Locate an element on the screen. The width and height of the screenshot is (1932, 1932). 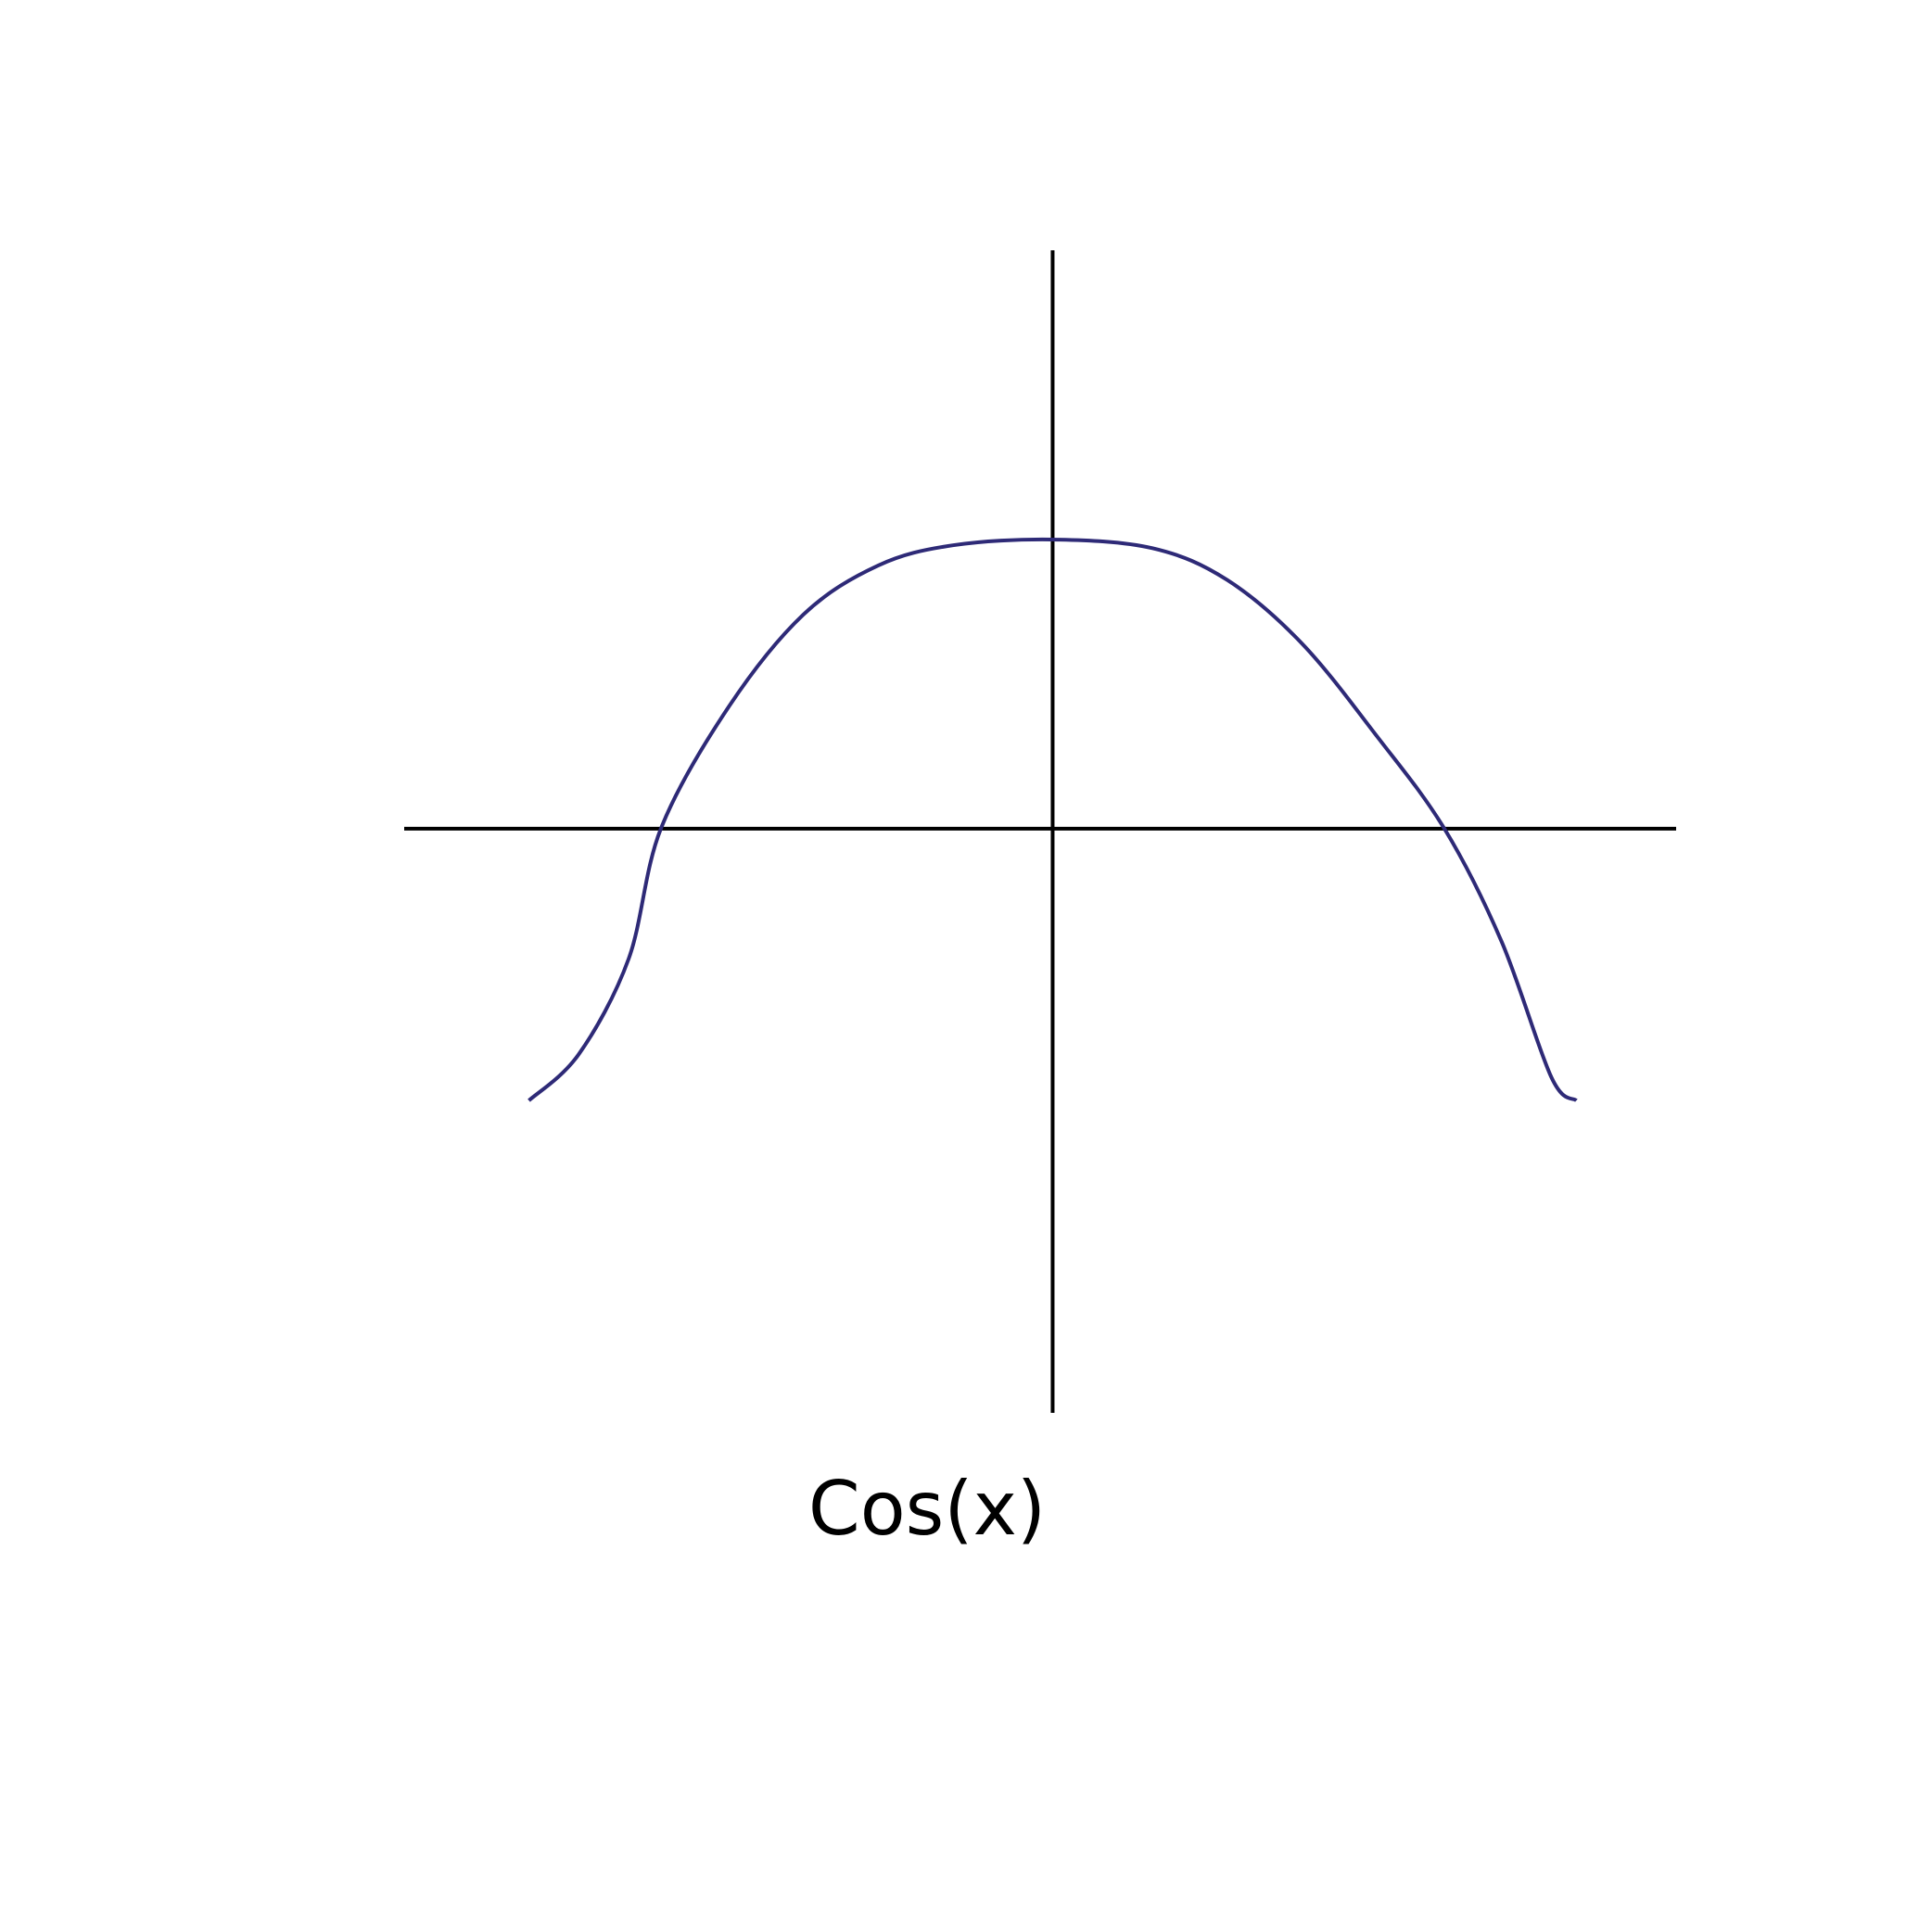
chart-caption: Cos(x) is located at coordinates (927, 1509).